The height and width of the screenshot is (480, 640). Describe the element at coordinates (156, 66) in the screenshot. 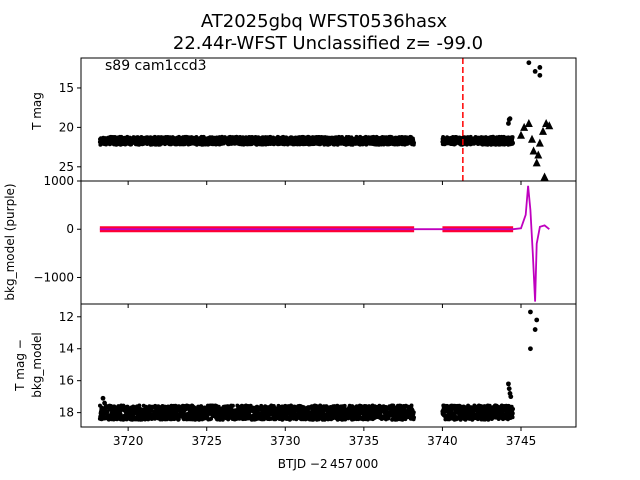

I see `sector-camera-annotation: s89 cam1ccd3` at that location.